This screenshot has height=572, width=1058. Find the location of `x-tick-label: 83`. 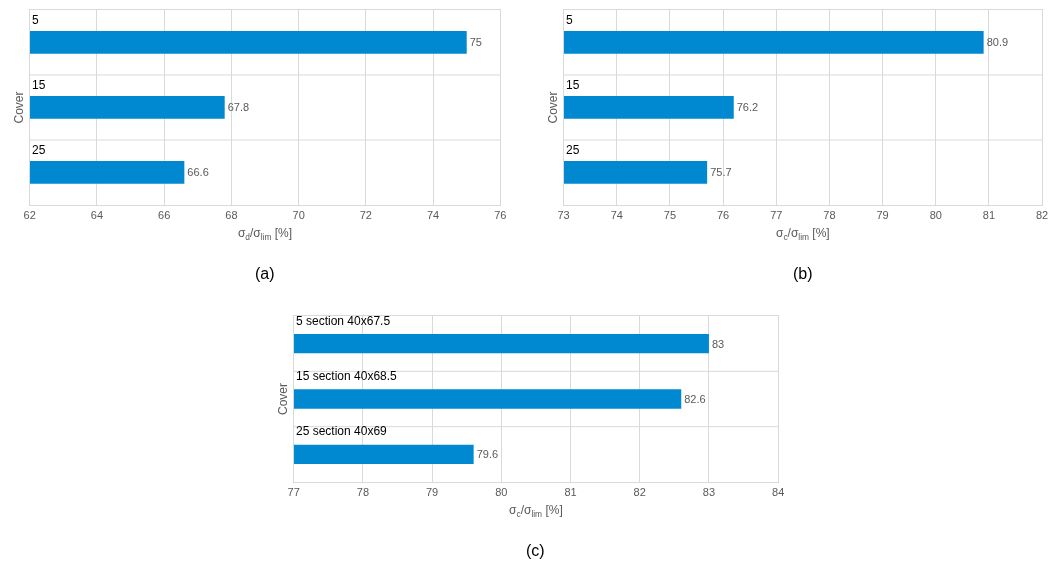

x-tick-label: 83 is located at coordinates (709, 492).